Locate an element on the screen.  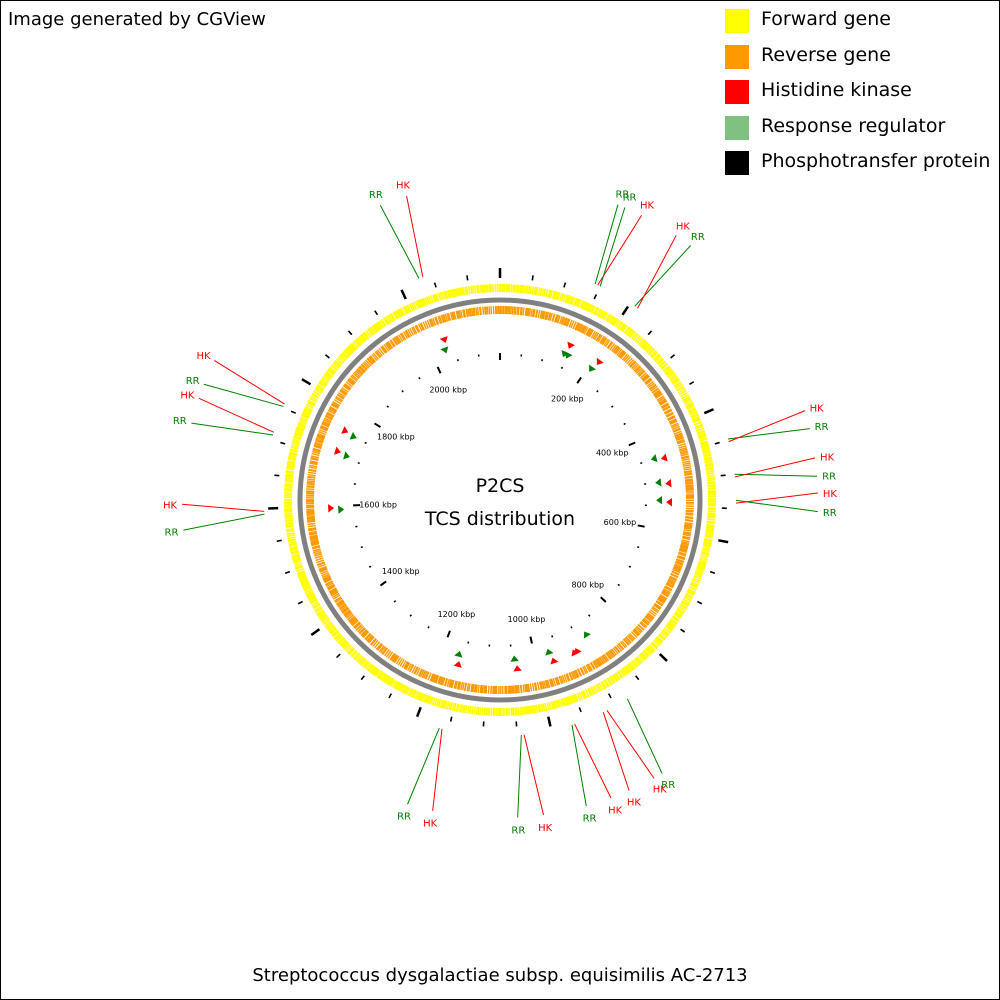
rr-callout-line is located at coordinates (243, 395).